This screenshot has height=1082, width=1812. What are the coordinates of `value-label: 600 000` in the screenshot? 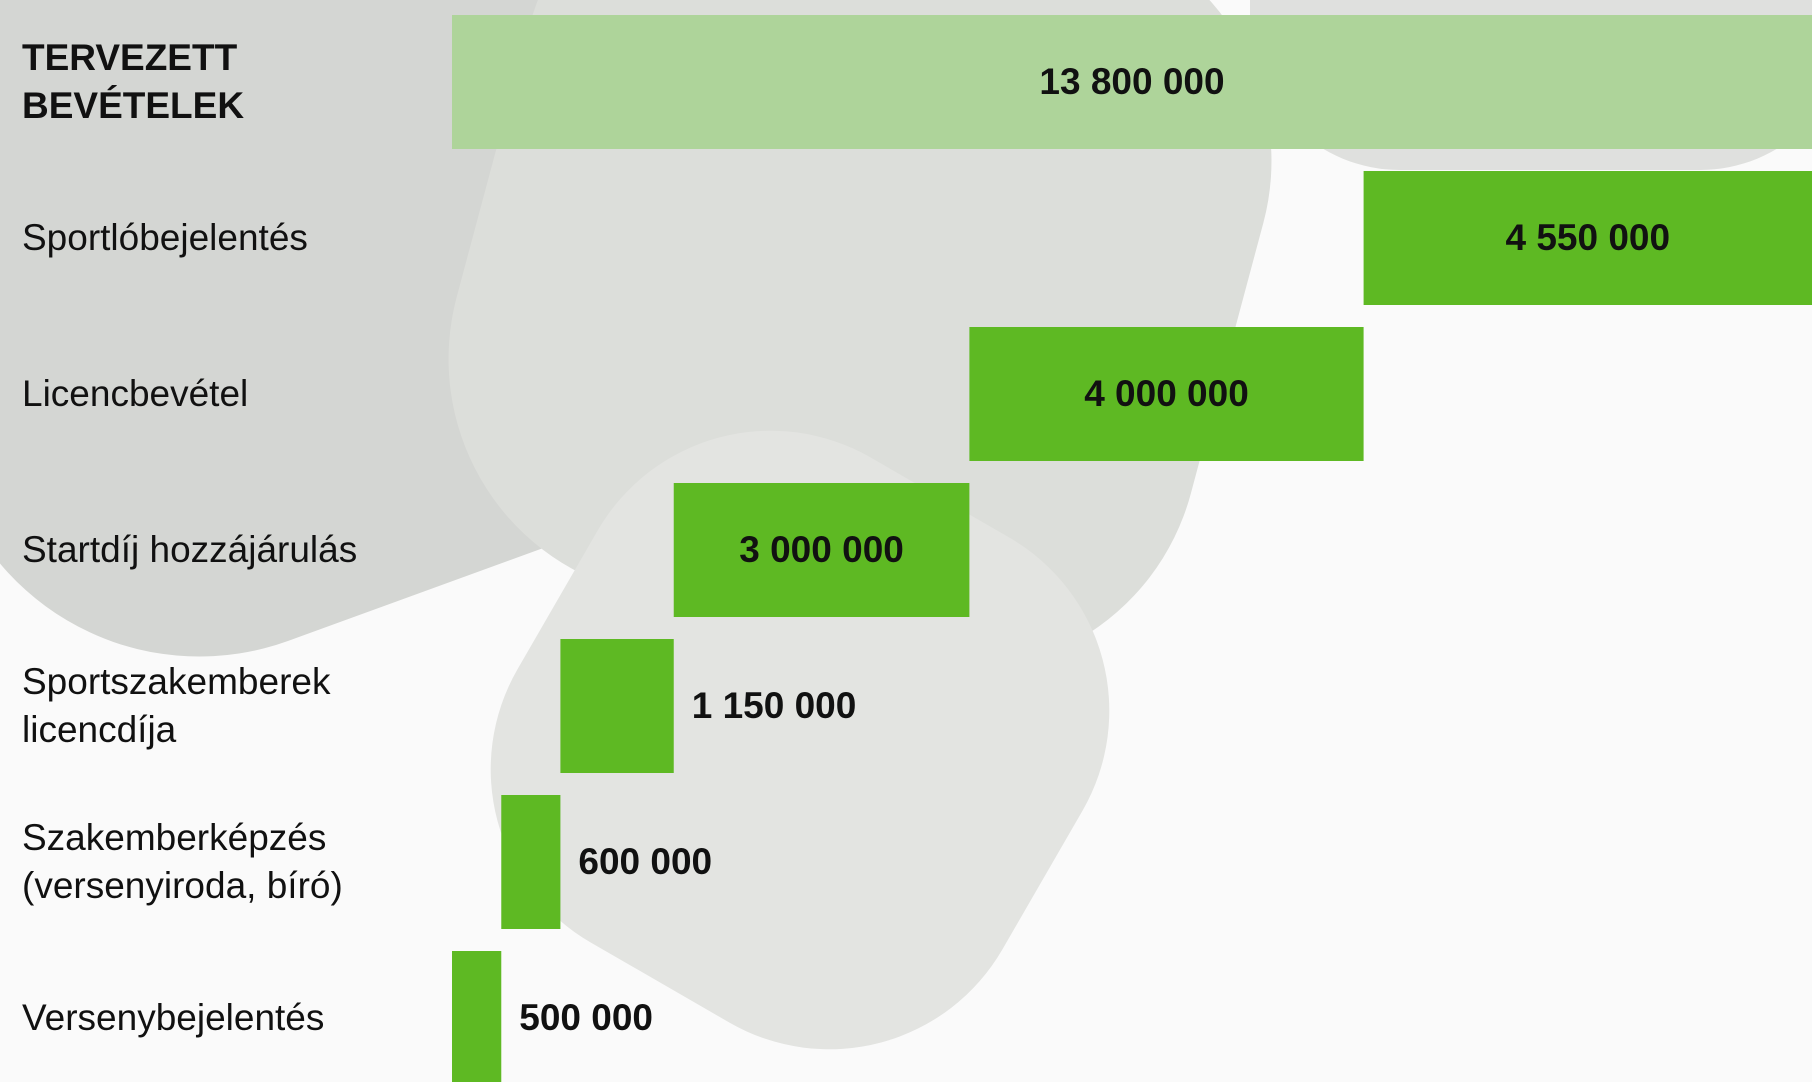 It's located at (645, 861).